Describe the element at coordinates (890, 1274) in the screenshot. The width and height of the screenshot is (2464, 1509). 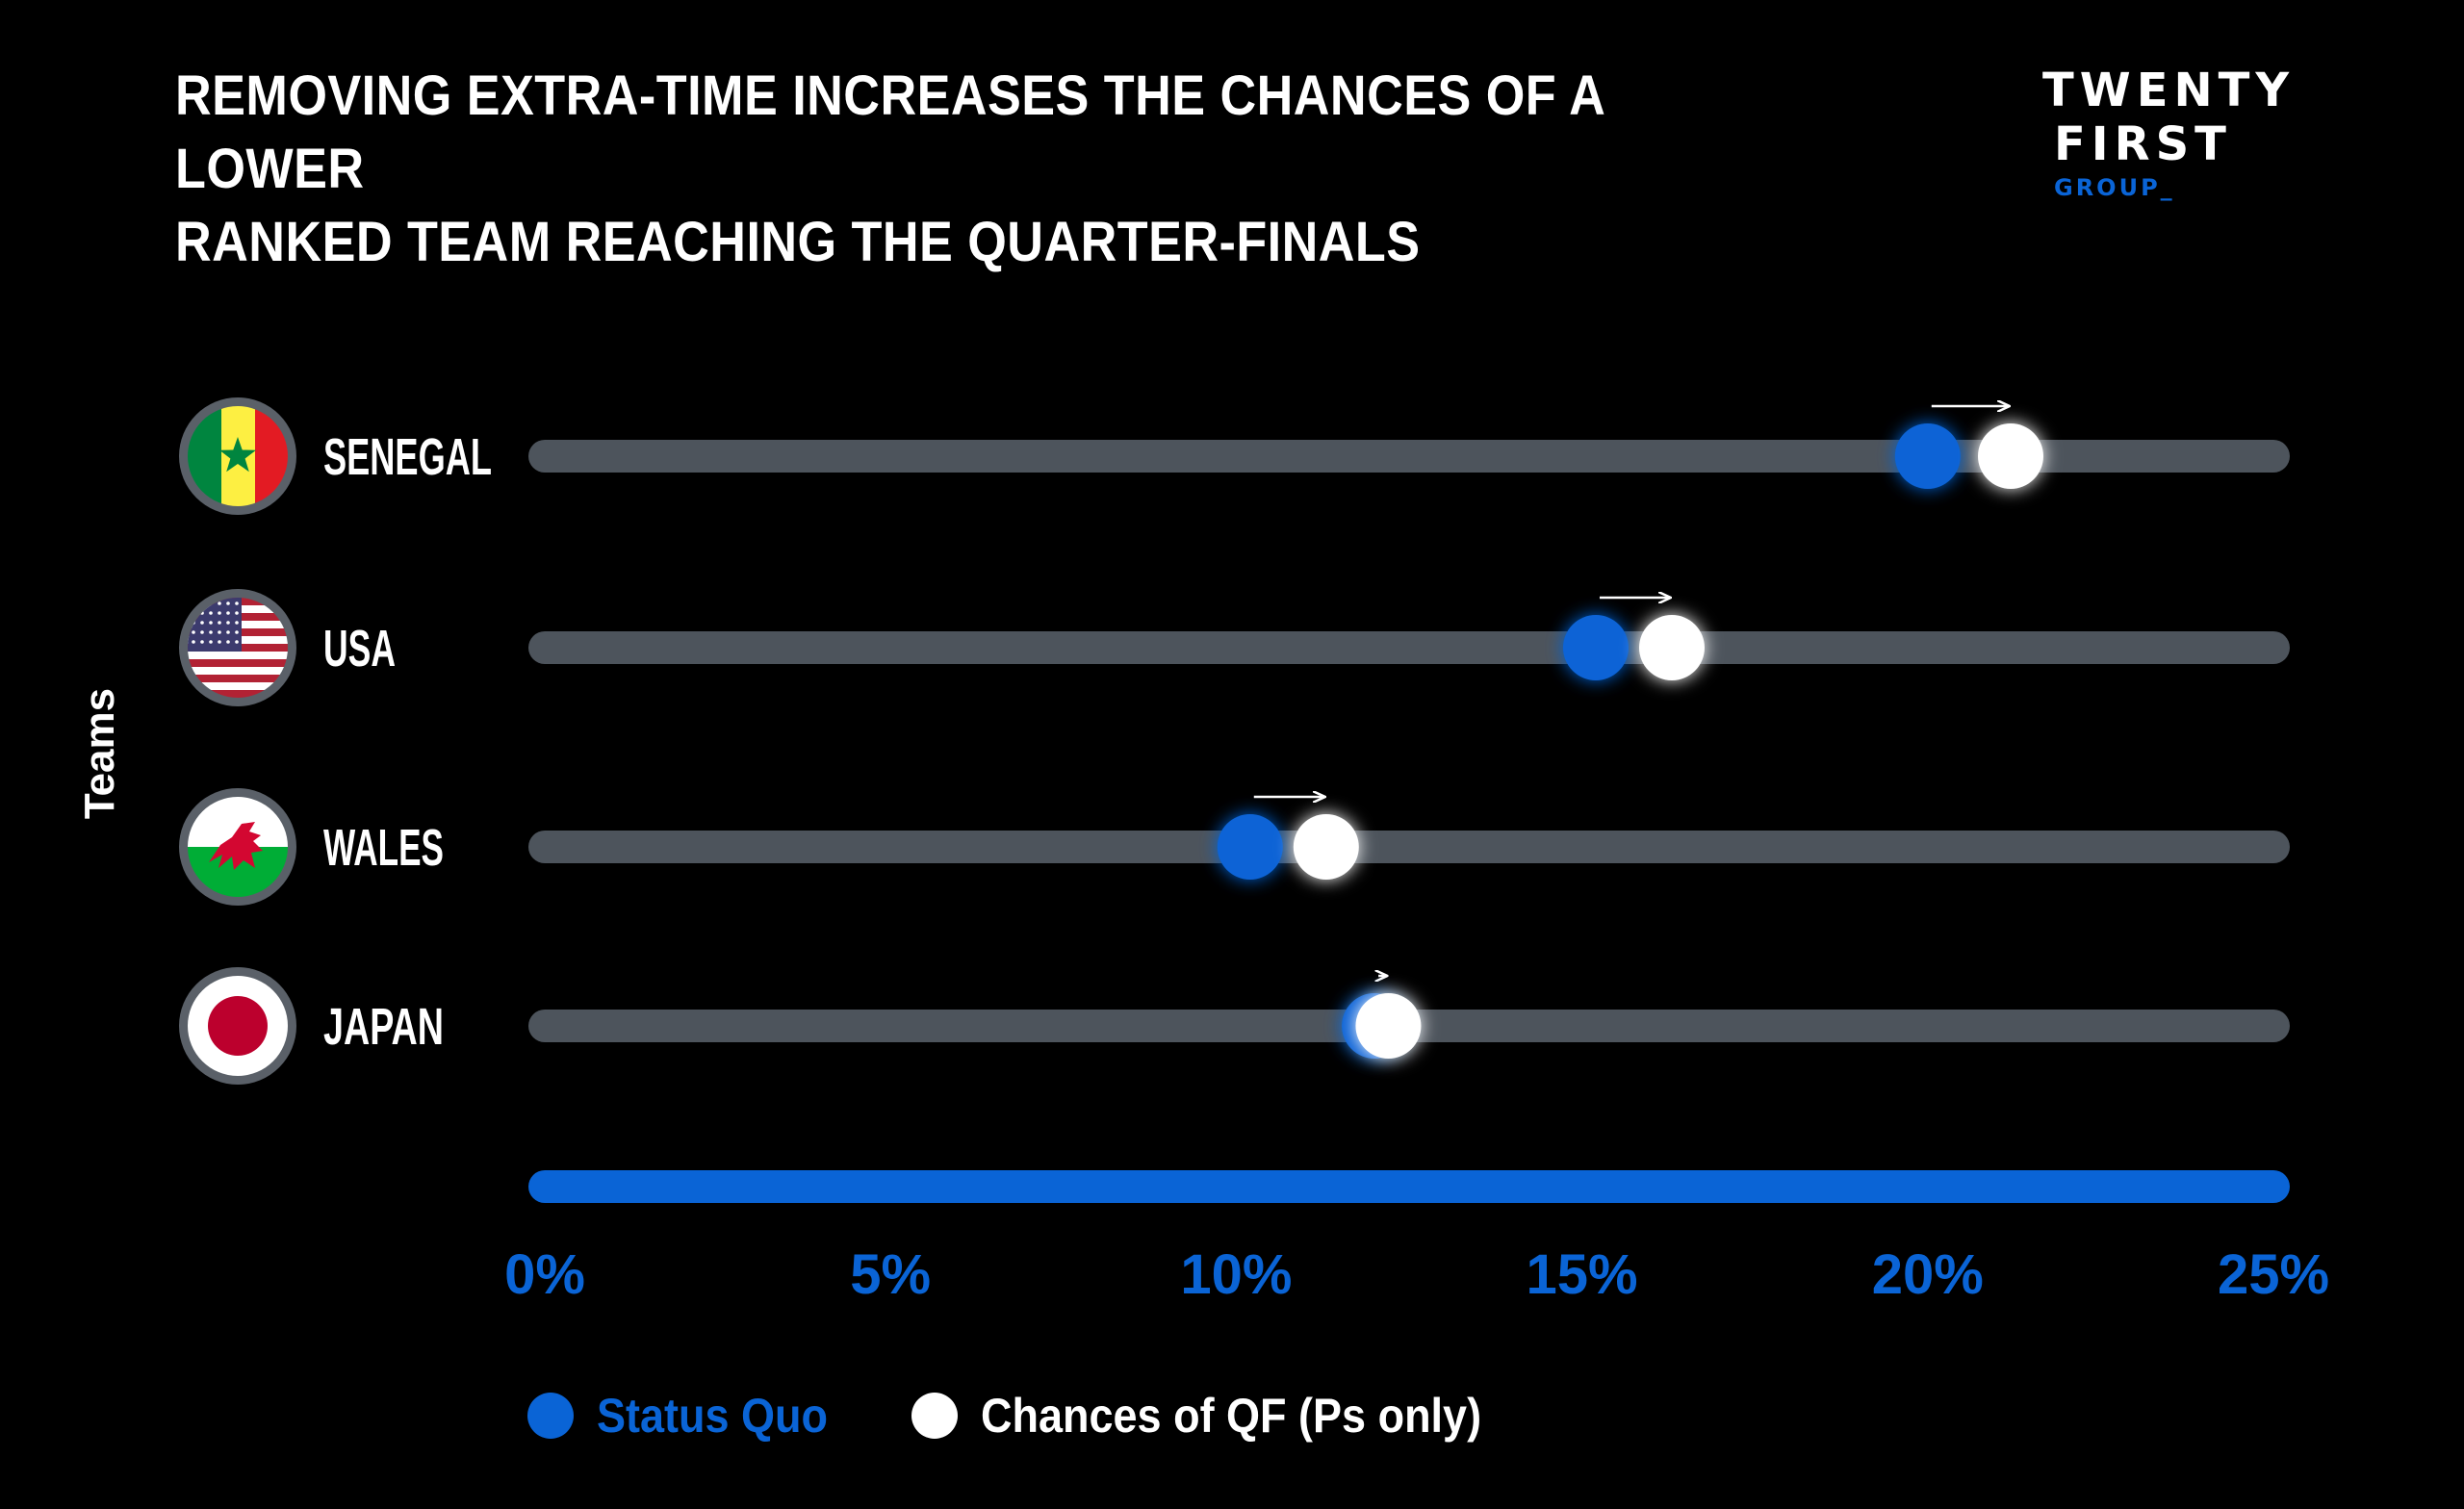
I see `tick-label: 5%` at that location.